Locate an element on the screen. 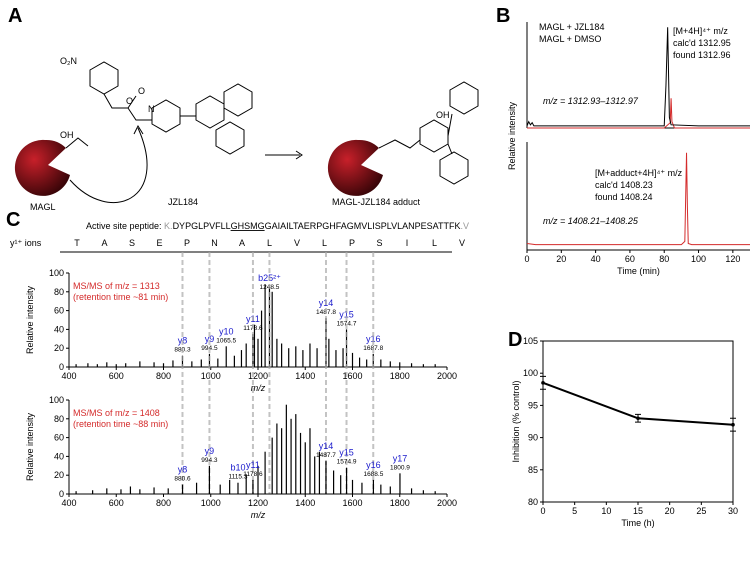  x-tick-label: 5 is located at coordinates (574, 511).